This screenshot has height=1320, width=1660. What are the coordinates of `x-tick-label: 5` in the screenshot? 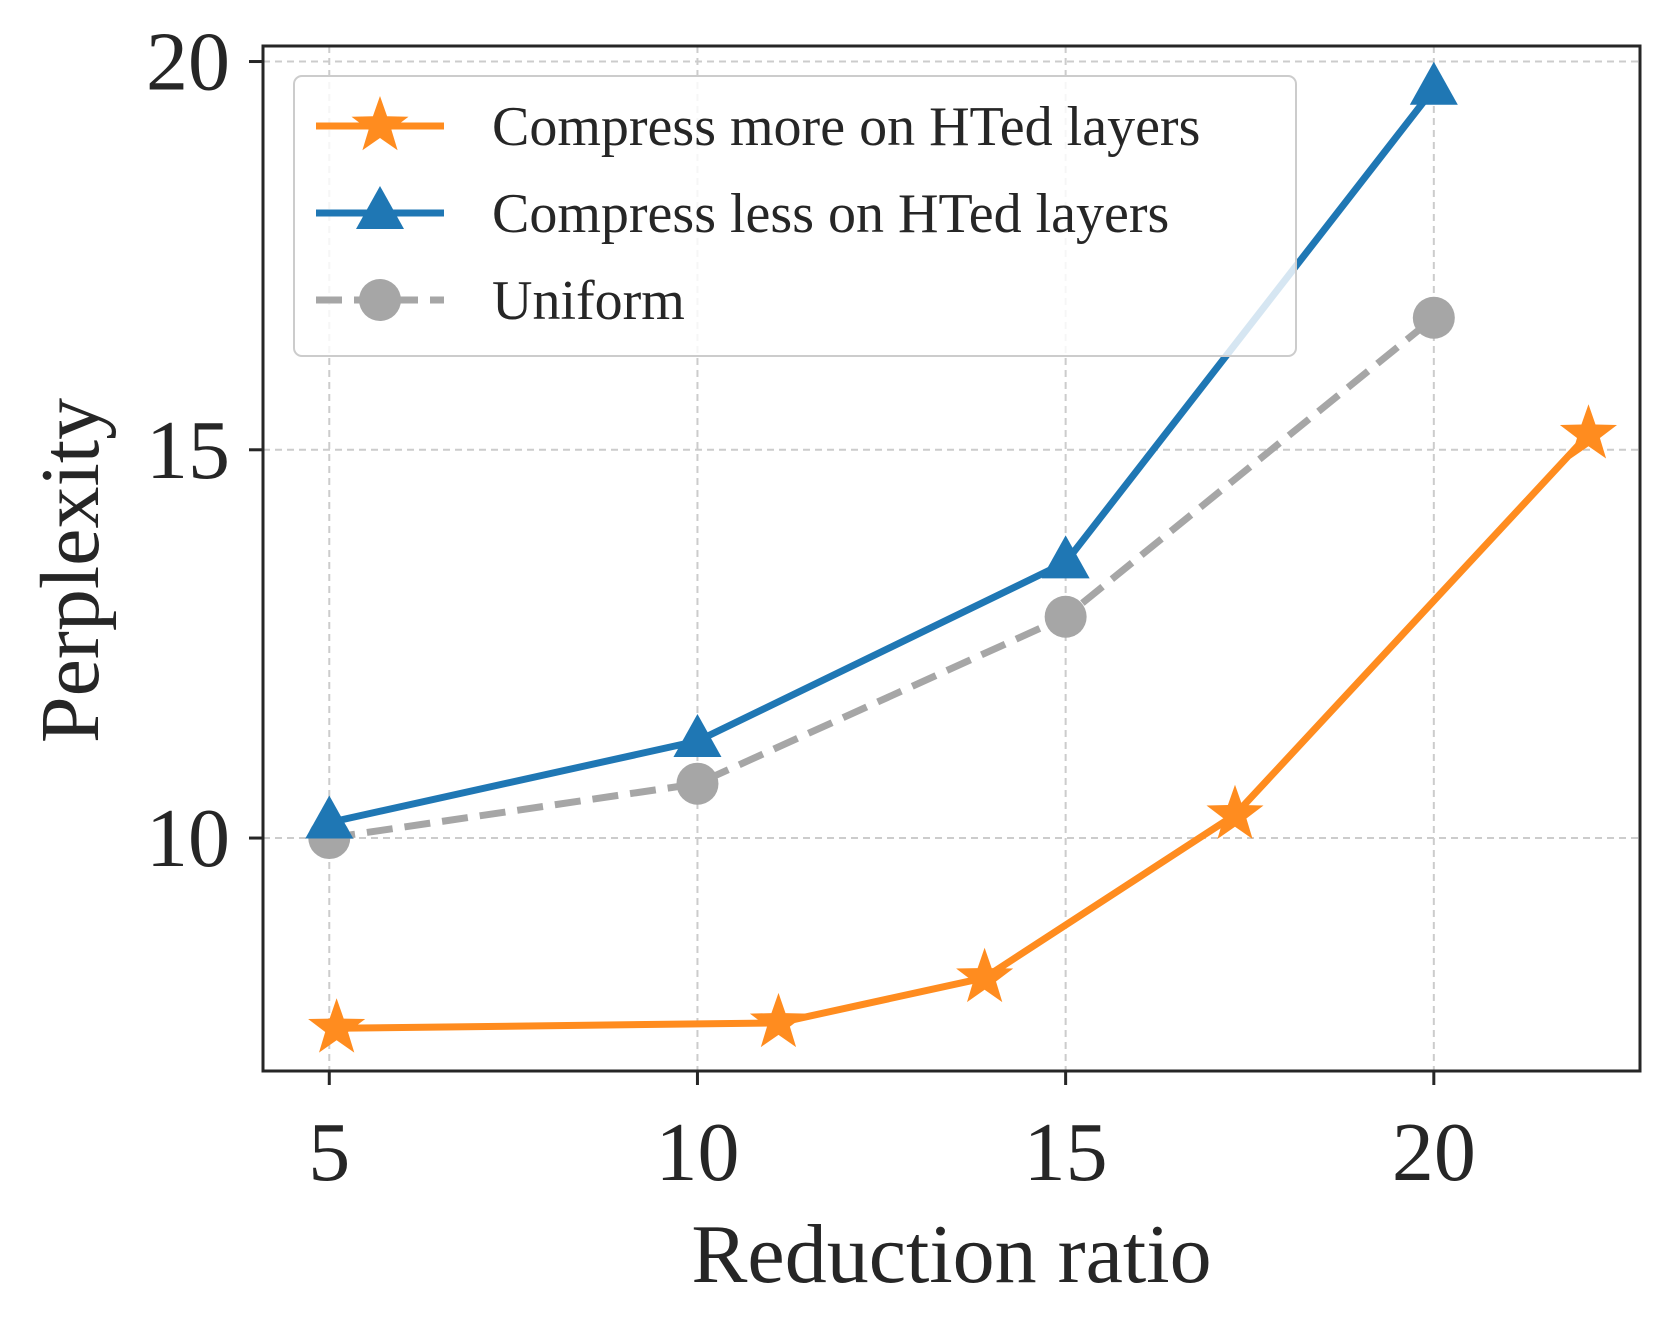 It's located at (329, 1152).